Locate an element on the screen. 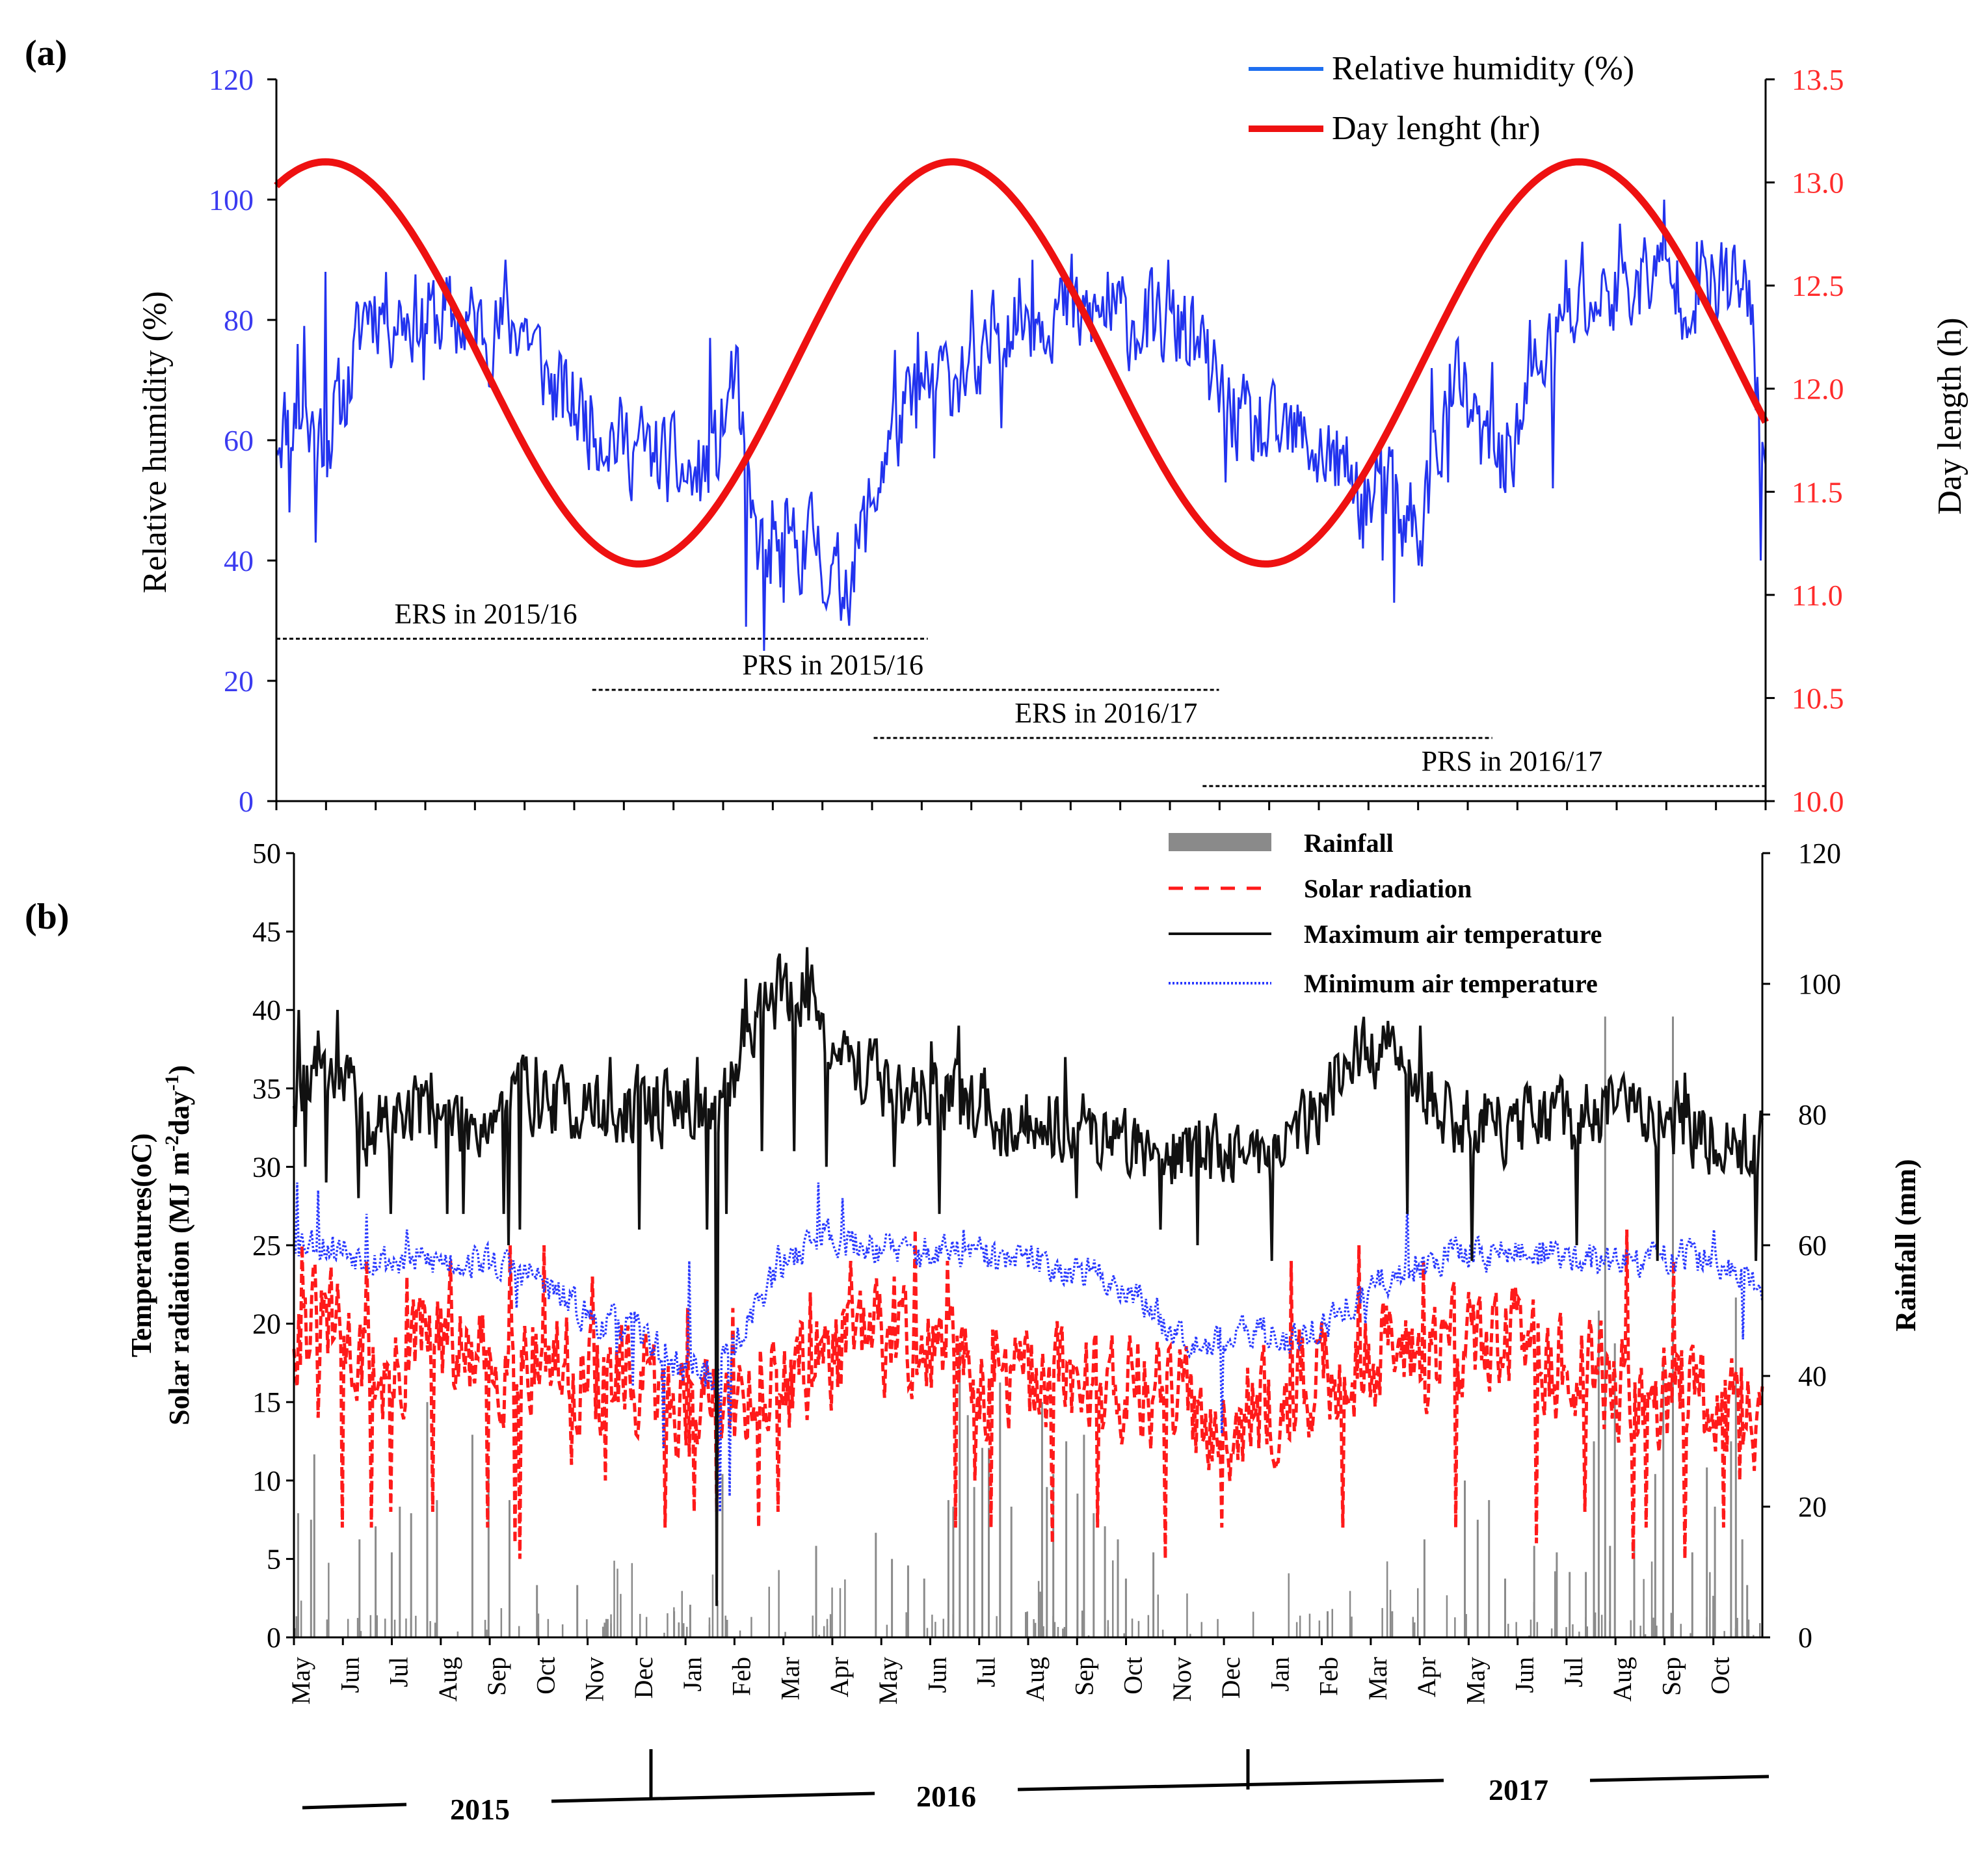 Image resolution: width=1988 pixels, height=1863 pixels. month-label: Jul is located at coordinates (1573, 1672).